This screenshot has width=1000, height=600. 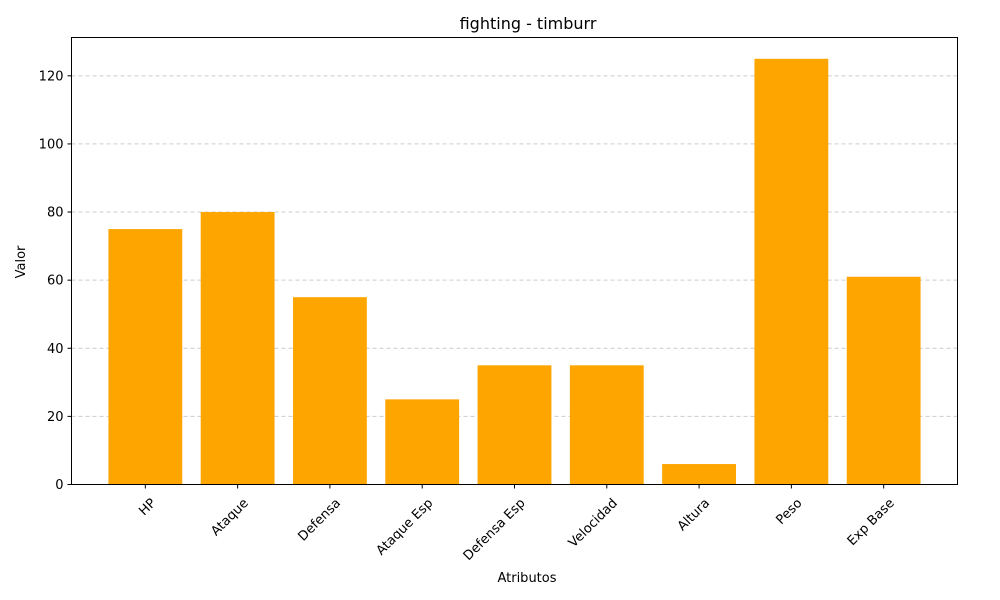 What do you see at coordinates (790, 512) in the screenshot?
I see `x-tick-label: Peso` at bounding box center [790, 512].